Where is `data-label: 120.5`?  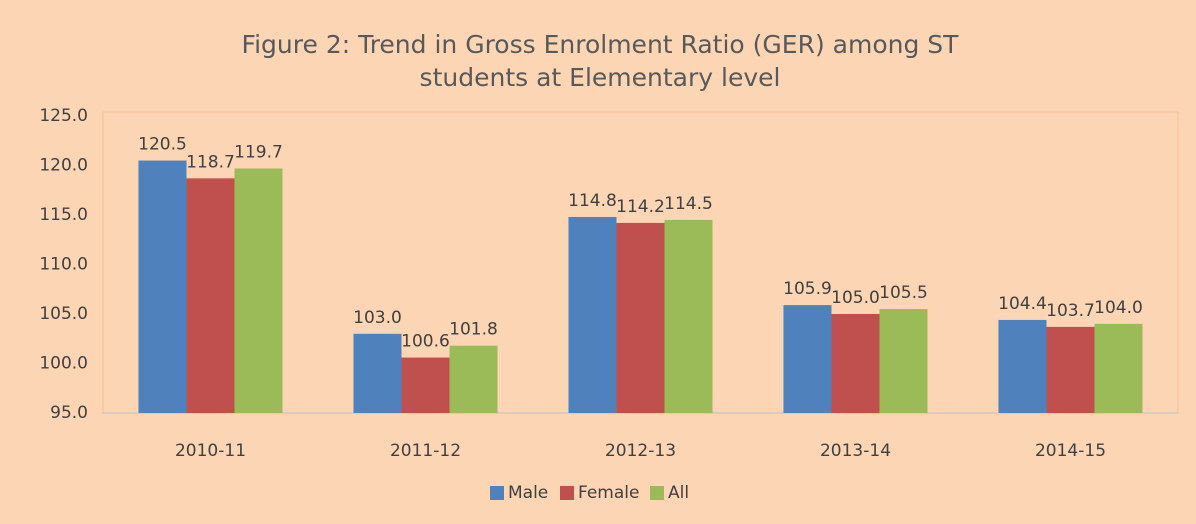 data-label: 120.5 is located at coordinates (162, 145).